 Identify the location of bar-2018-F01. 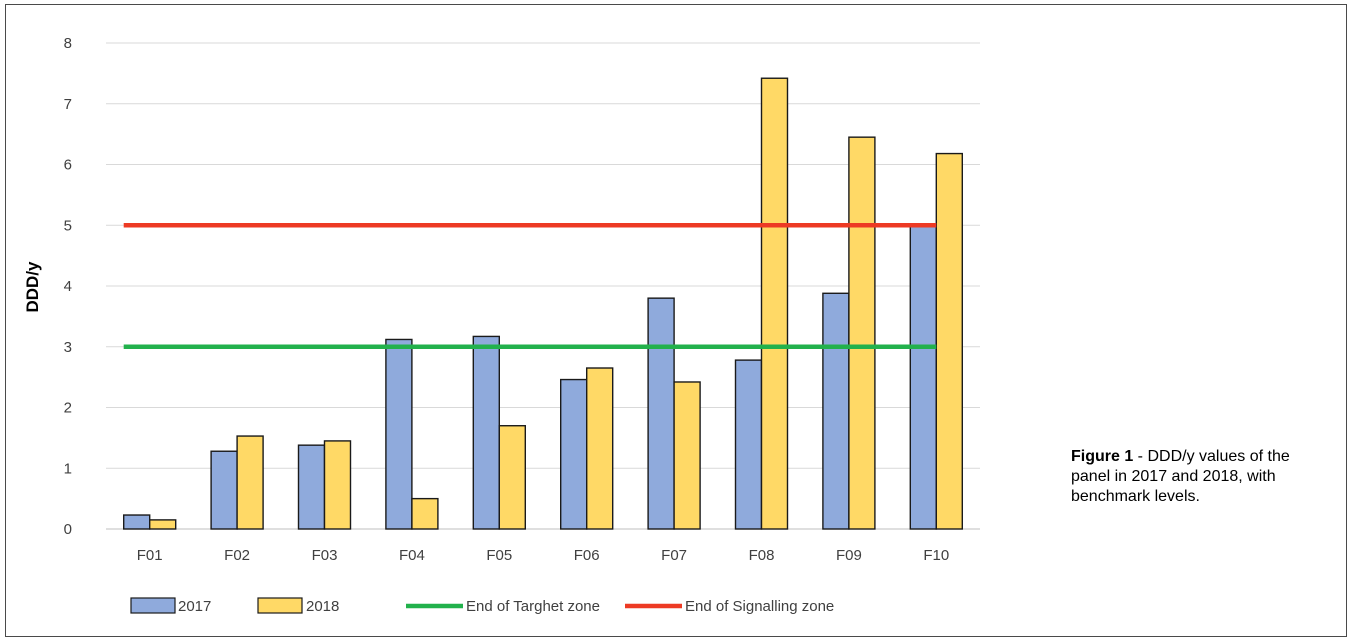
(162, 524).